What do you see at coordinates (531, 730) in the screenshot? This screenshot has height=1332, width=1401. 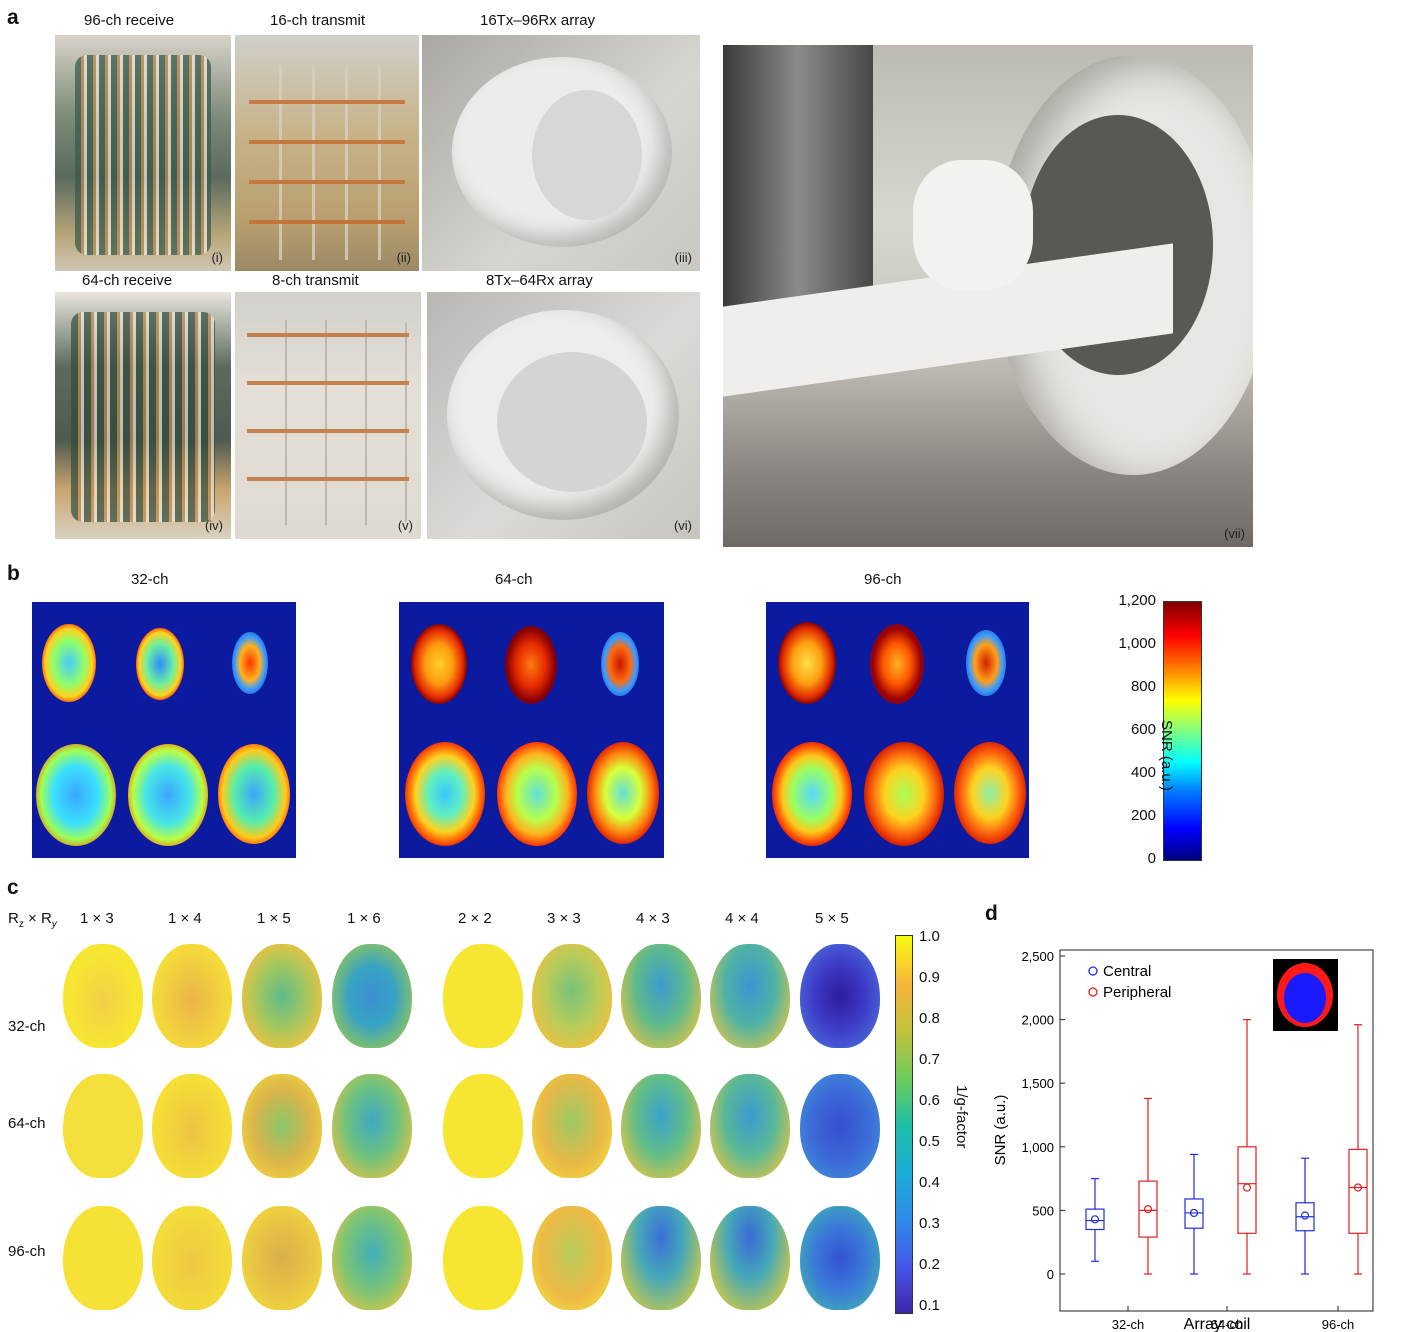 I see `snr-map-64ch` at bounding box center [531, 730].